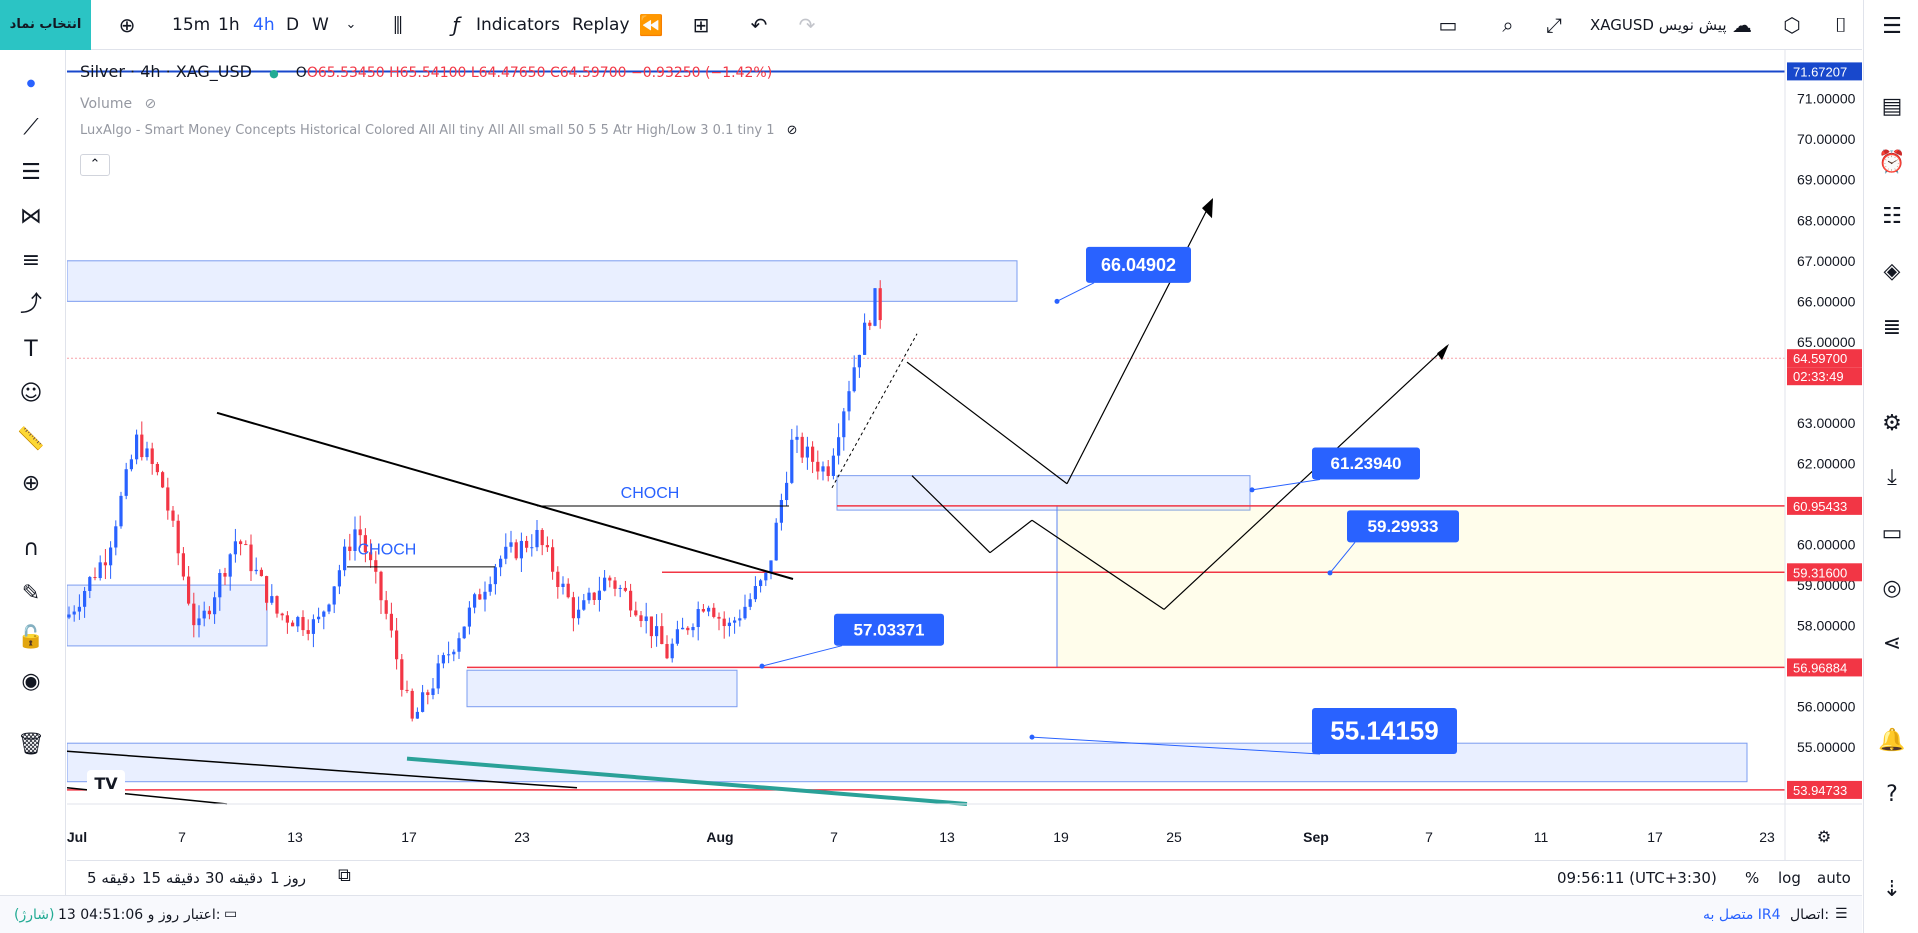 This screenshot has height=933, width=1918. What do you see at coordinates (351, 24) in the screenshot?
I see `chevron-down-icon: ⌄` at bounding box center [351, 24].